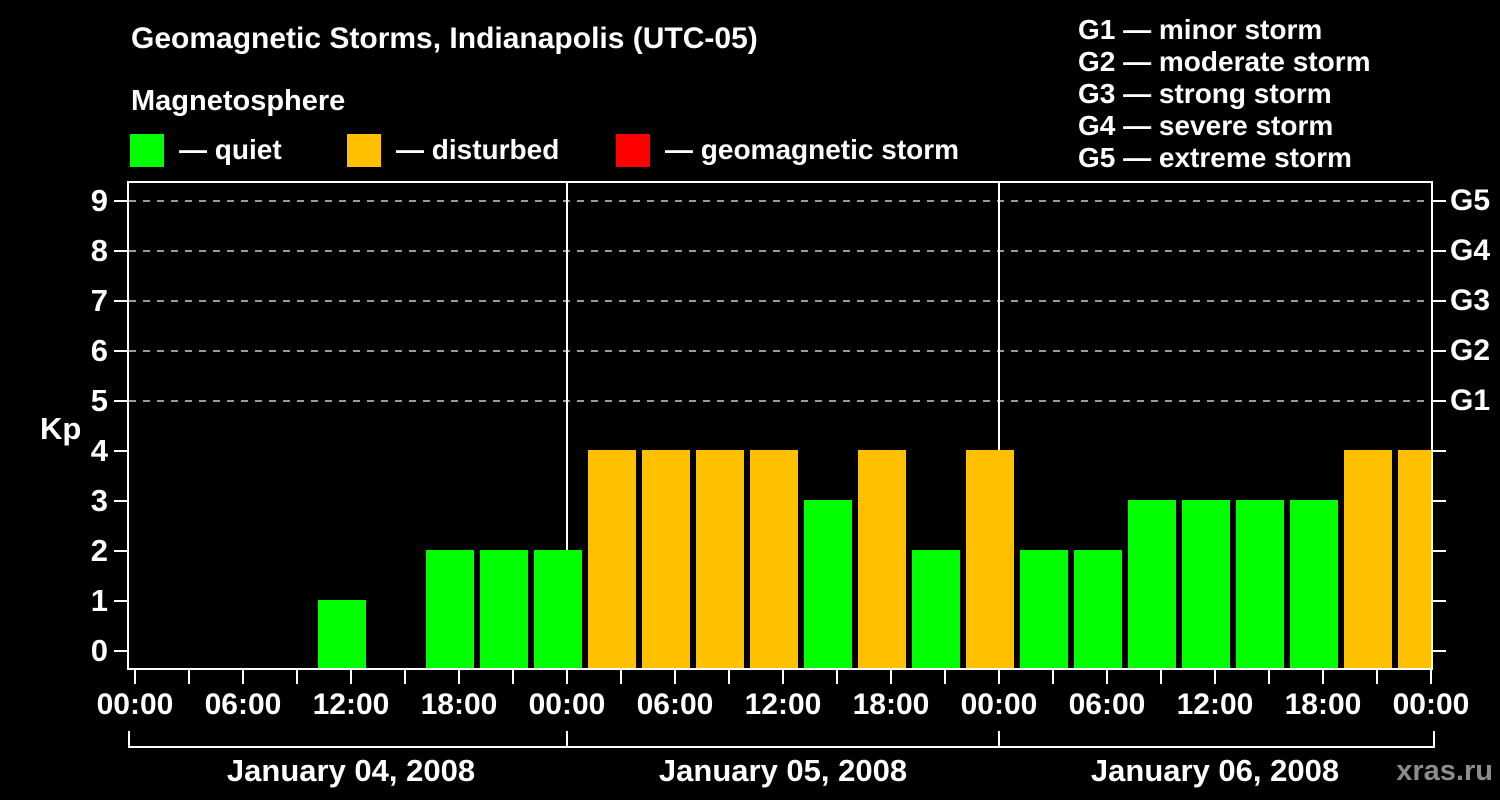  What do you see at coordinates (1044, 609) in the screenshot?
I see `kp-bar-day3-slot0` at bounding box center [1044, 609].